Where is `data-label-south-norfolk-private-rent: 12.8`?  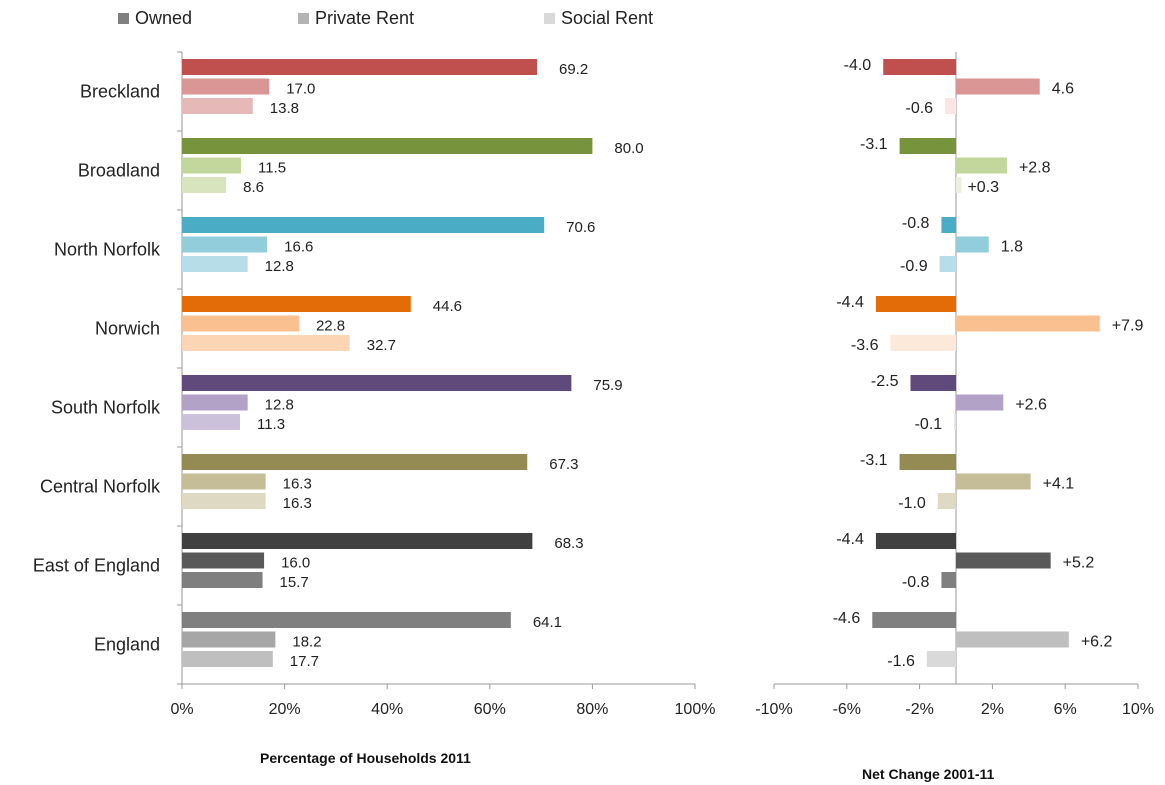 data-label-south-norfolk-private-rent: 12.8 is located at coordinates (279, 405).